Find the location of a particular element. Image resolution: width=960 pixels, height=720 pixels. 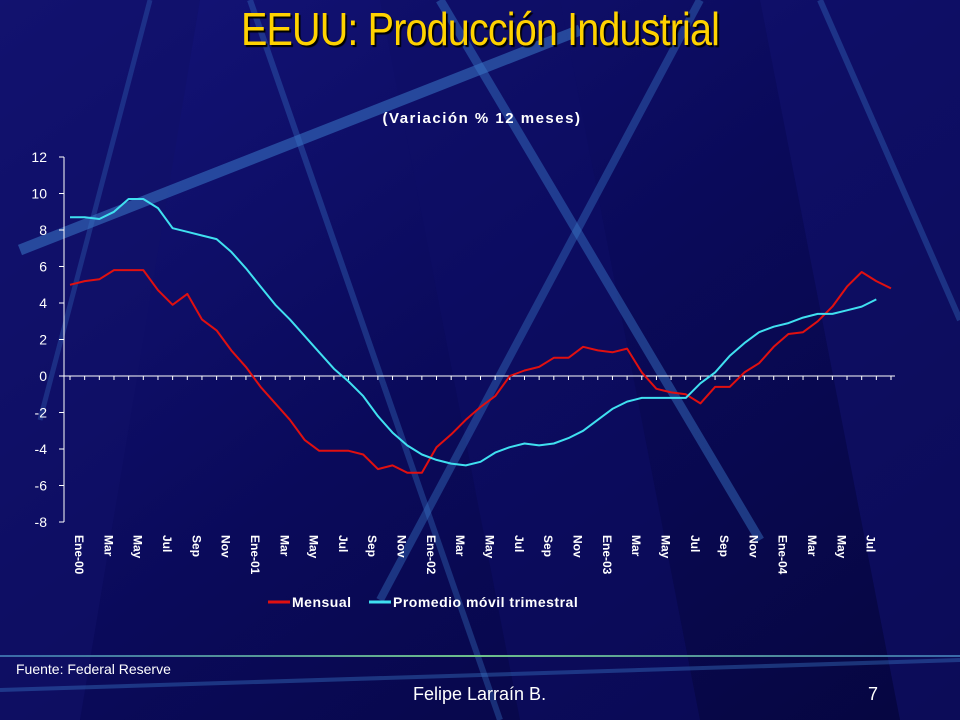

x-tick-label: Ene-00 is located at coordinates (79, 555).